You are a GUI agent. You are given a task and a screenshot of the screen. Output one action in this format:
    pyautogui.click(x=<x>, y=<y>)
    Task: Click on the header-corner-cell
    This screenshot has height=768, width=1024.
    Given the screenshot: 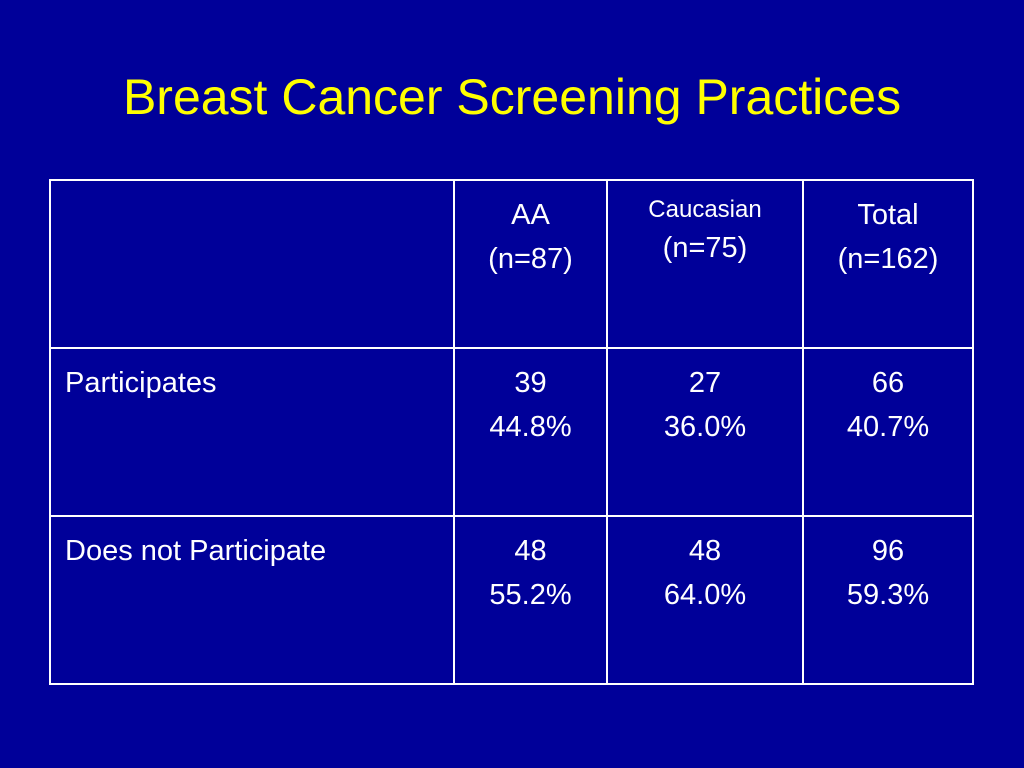 What is the action you would take?
    pyautogui.click(x=252, y=264)
    